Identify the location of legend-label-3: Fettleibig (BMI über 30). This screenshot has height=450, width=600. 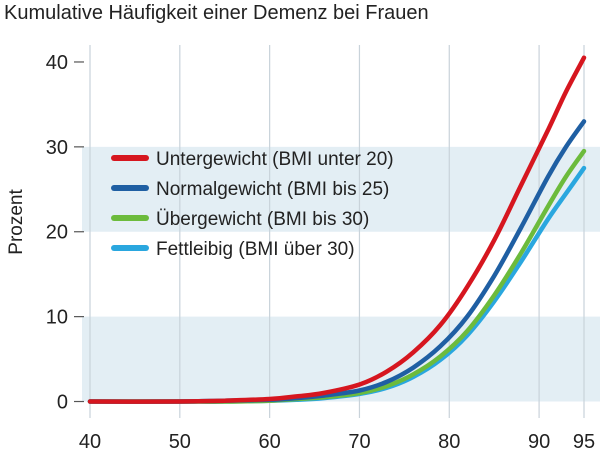
(255, 249).